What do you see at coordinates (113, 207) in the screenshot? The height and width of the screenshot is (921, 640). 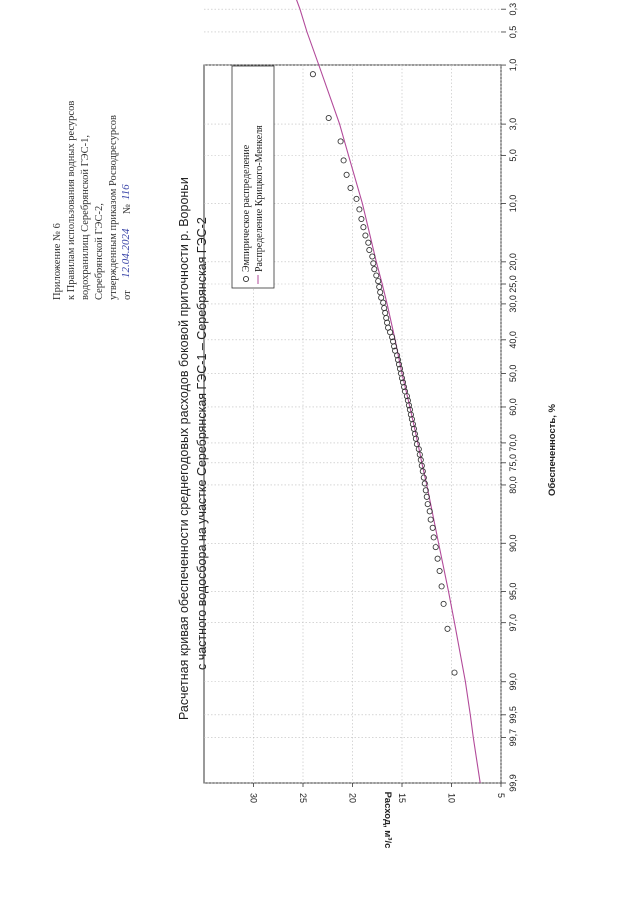 I see `header-line-5: утвержденным приказом Росводресурсов` at bounding box center [113, 207].